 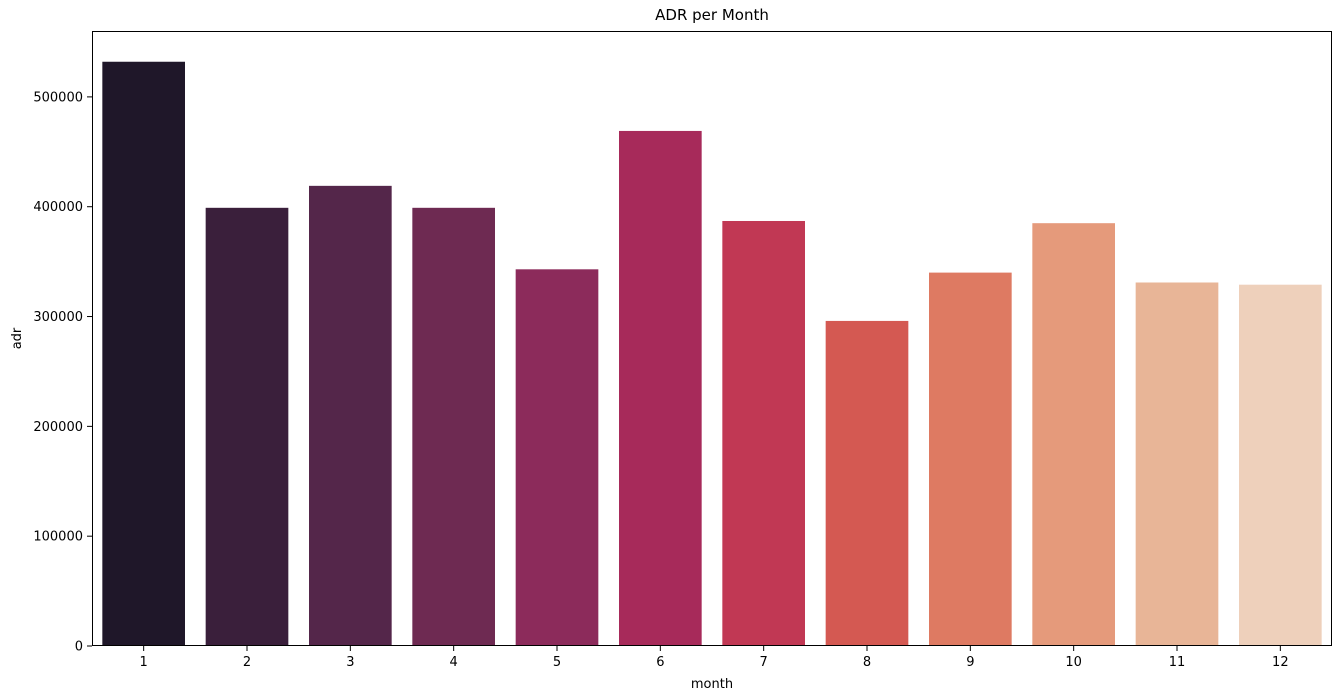 I want to click on x-tick-label: 10, so click(x=1073, y=662).